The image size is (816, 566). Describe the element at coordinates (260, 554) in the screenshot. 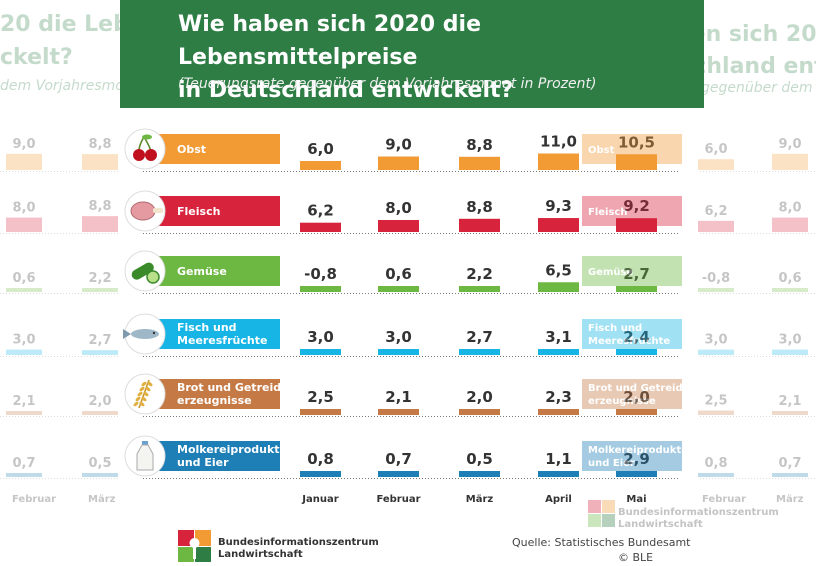

I see `ble-logo-line2: Landwirtschaft` at that location.